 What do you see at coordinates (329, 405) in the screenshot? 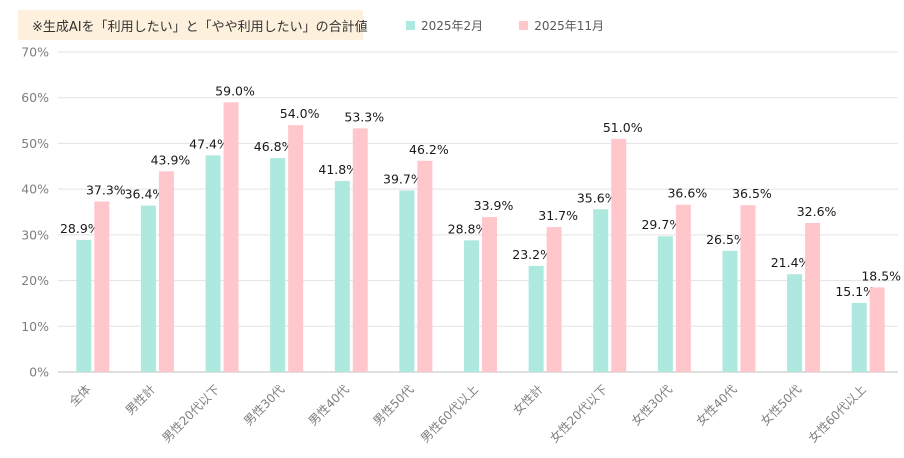
I see `category-label: 男性40代` at bounding box center [329, 405].